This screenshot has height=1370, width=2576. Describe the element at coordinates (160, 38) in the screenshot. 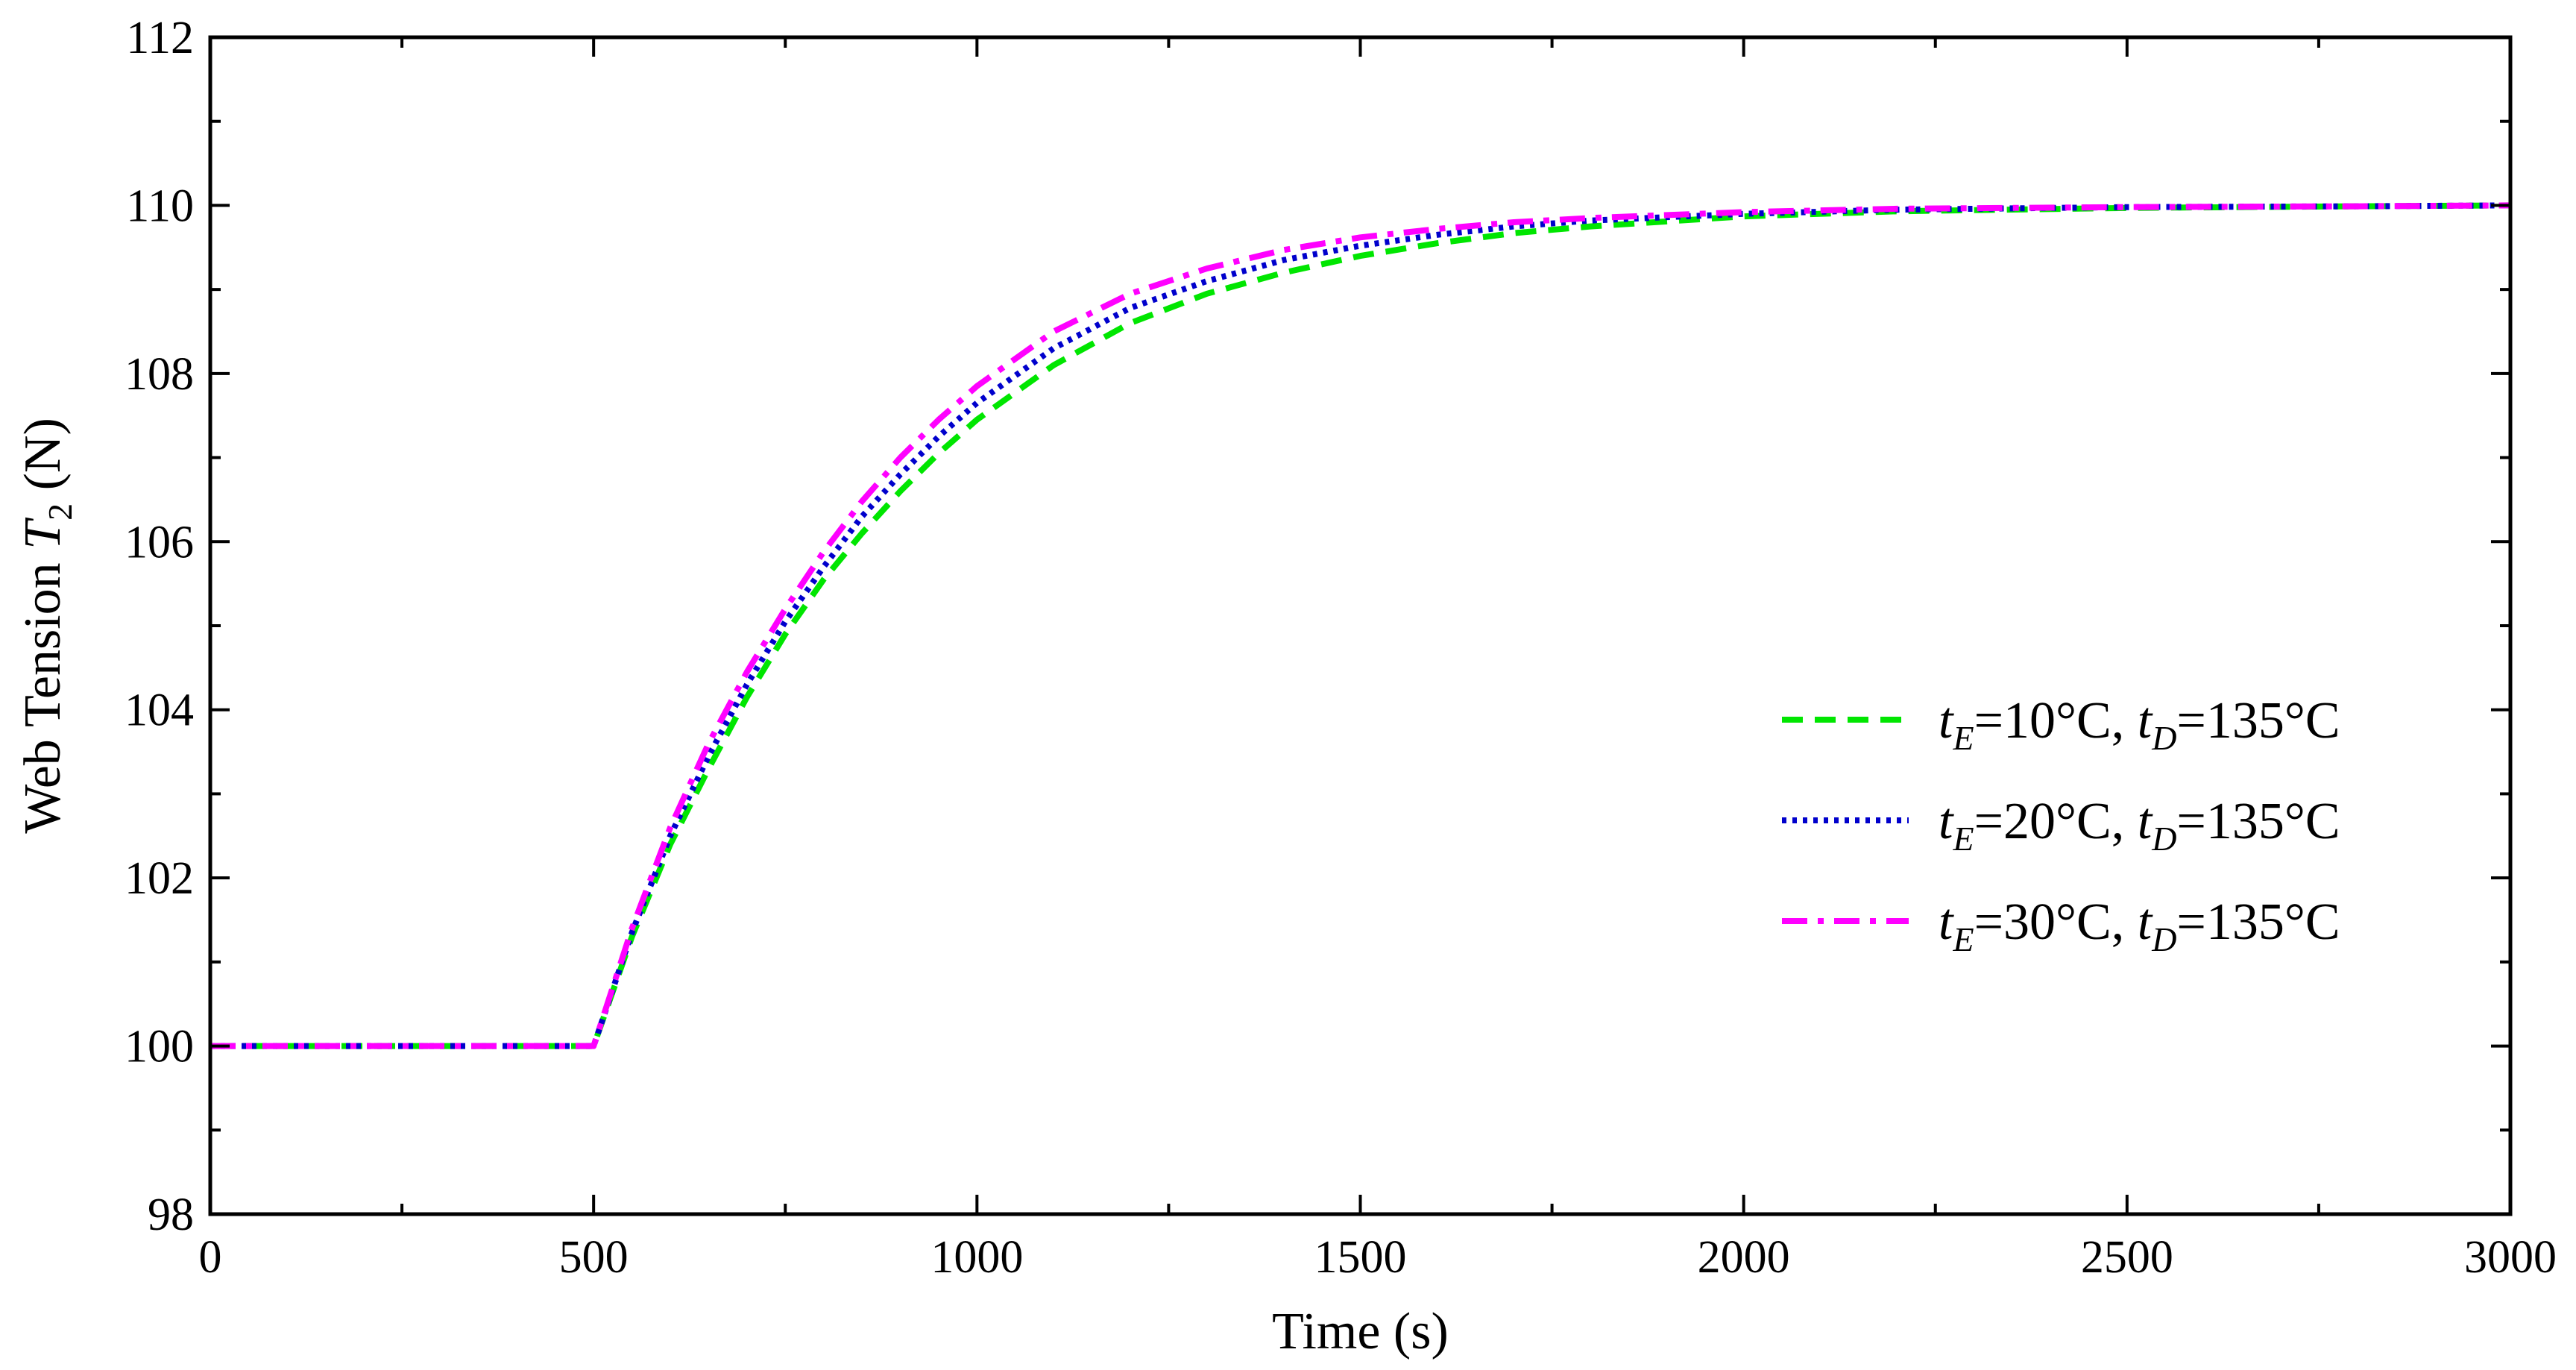

I see `y-tick-label: 112` at that location.